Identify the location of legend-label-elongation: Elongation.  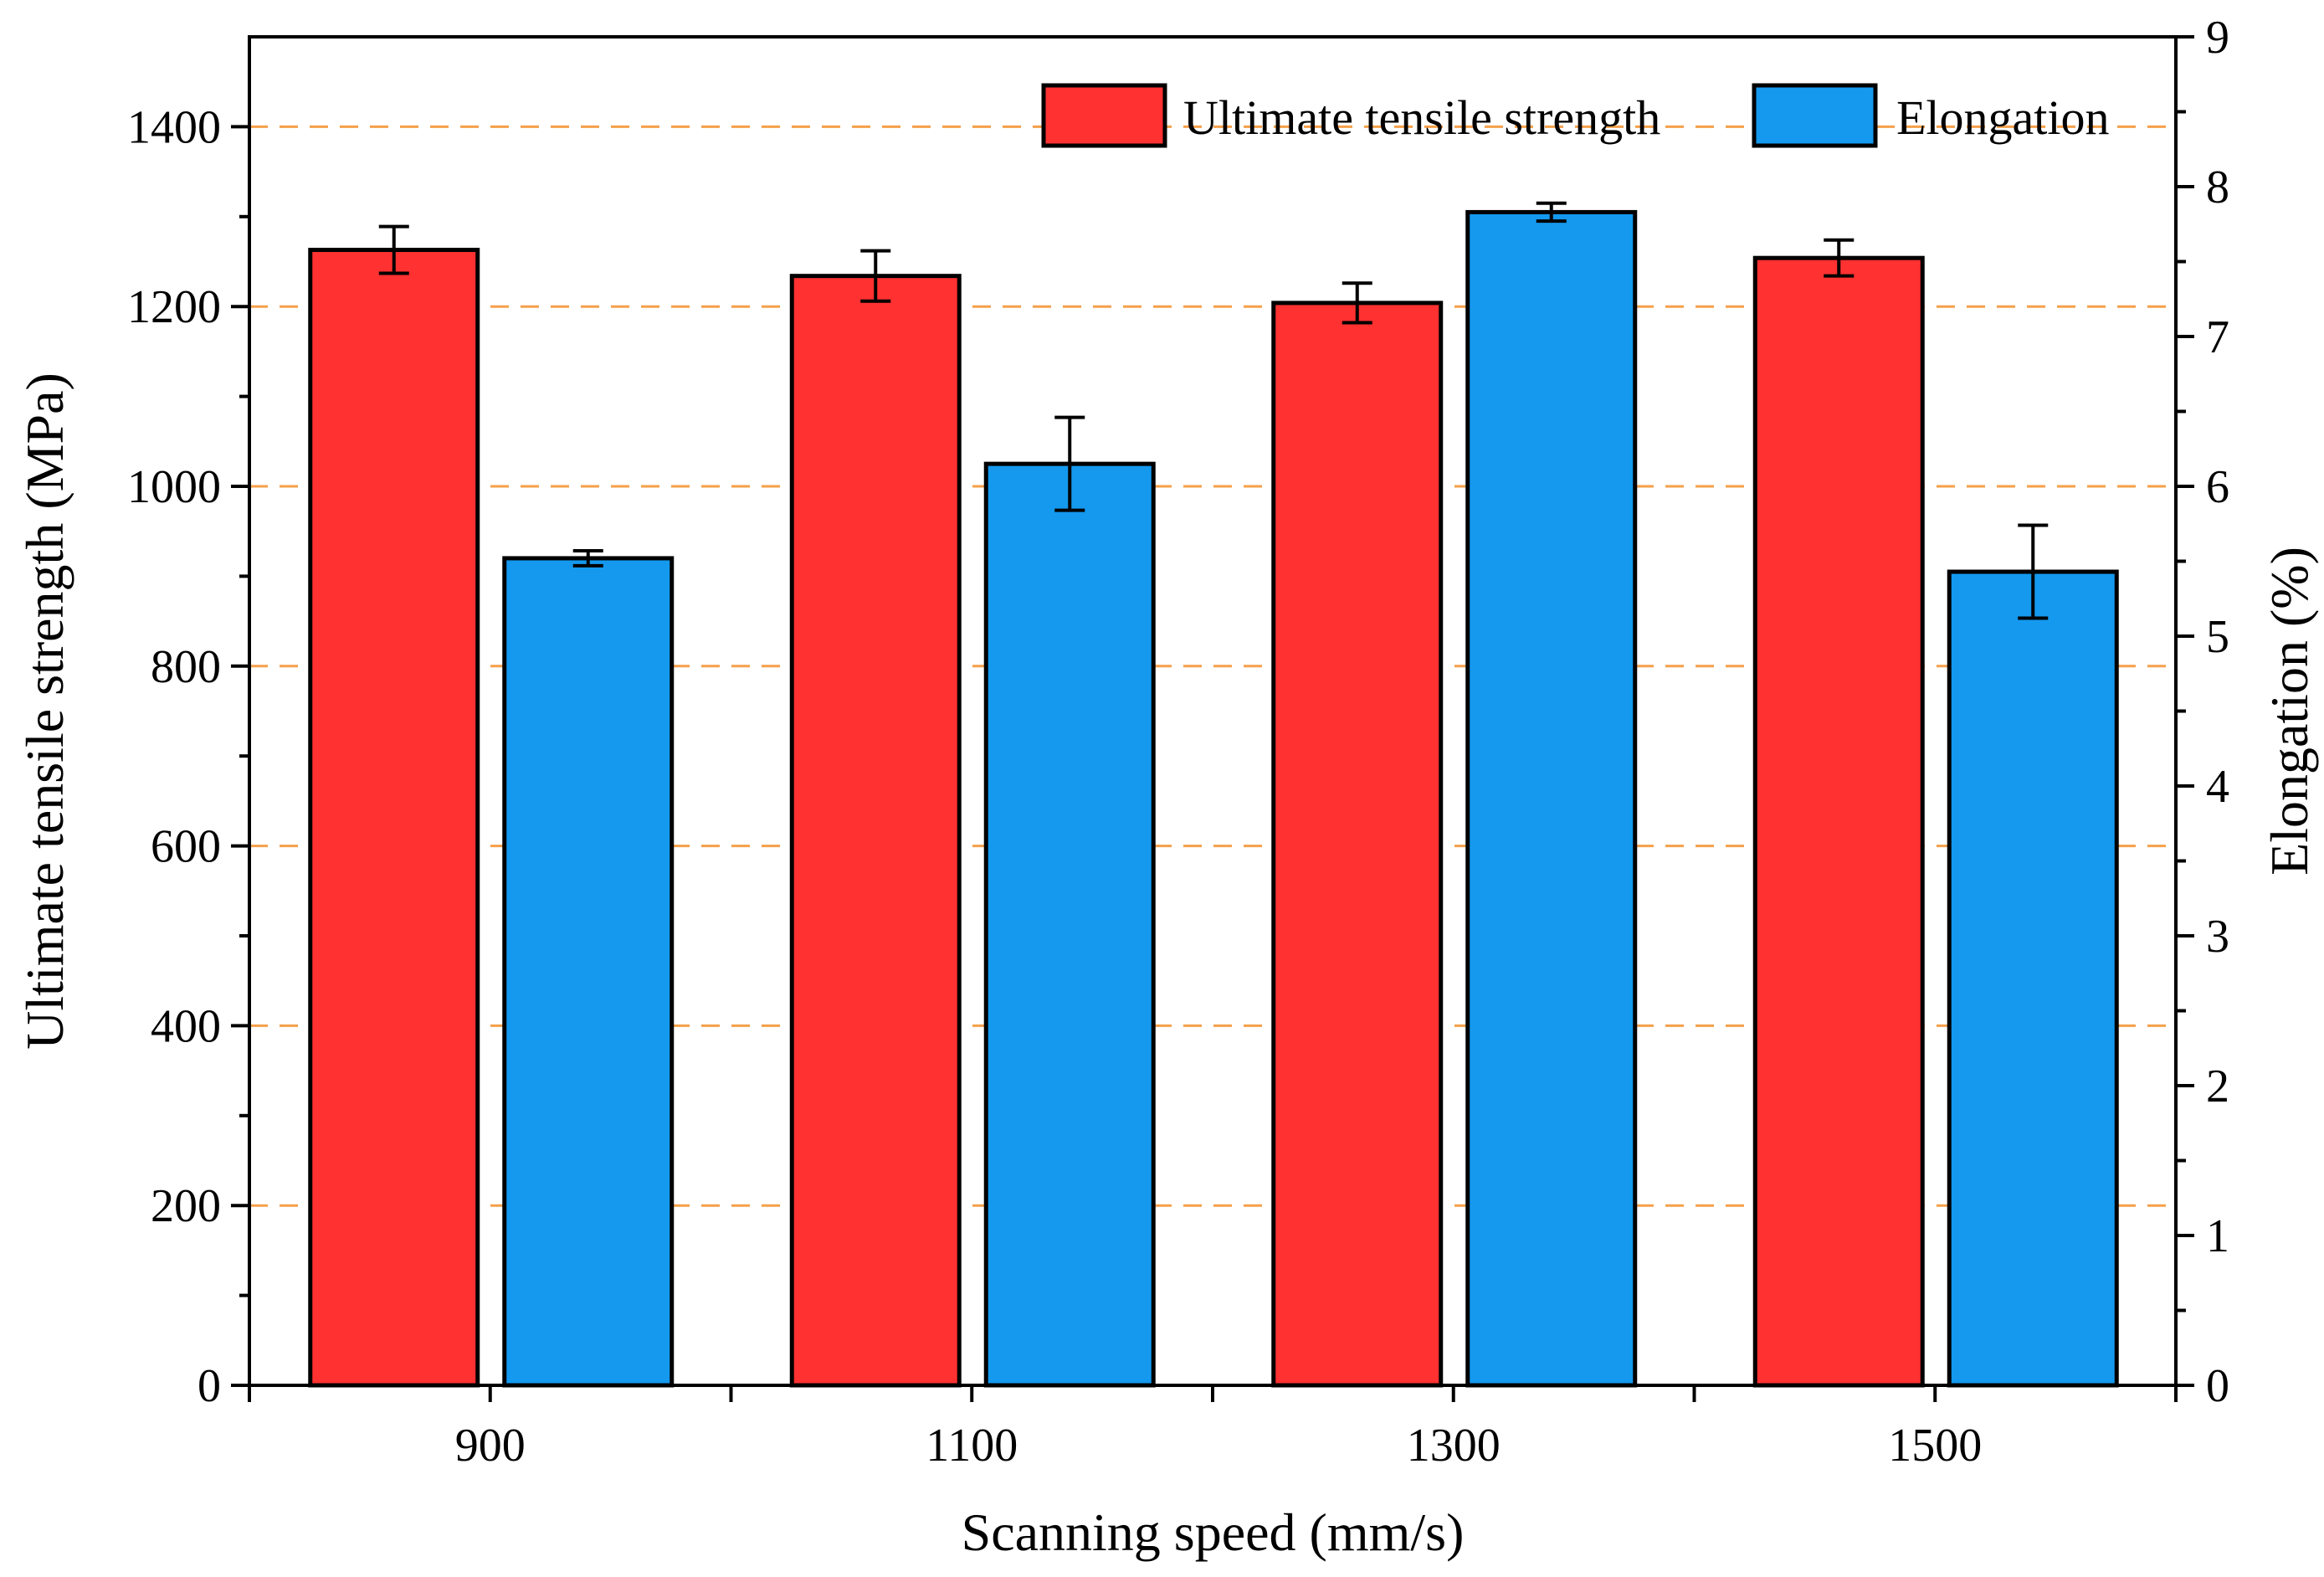
(2003, 117).